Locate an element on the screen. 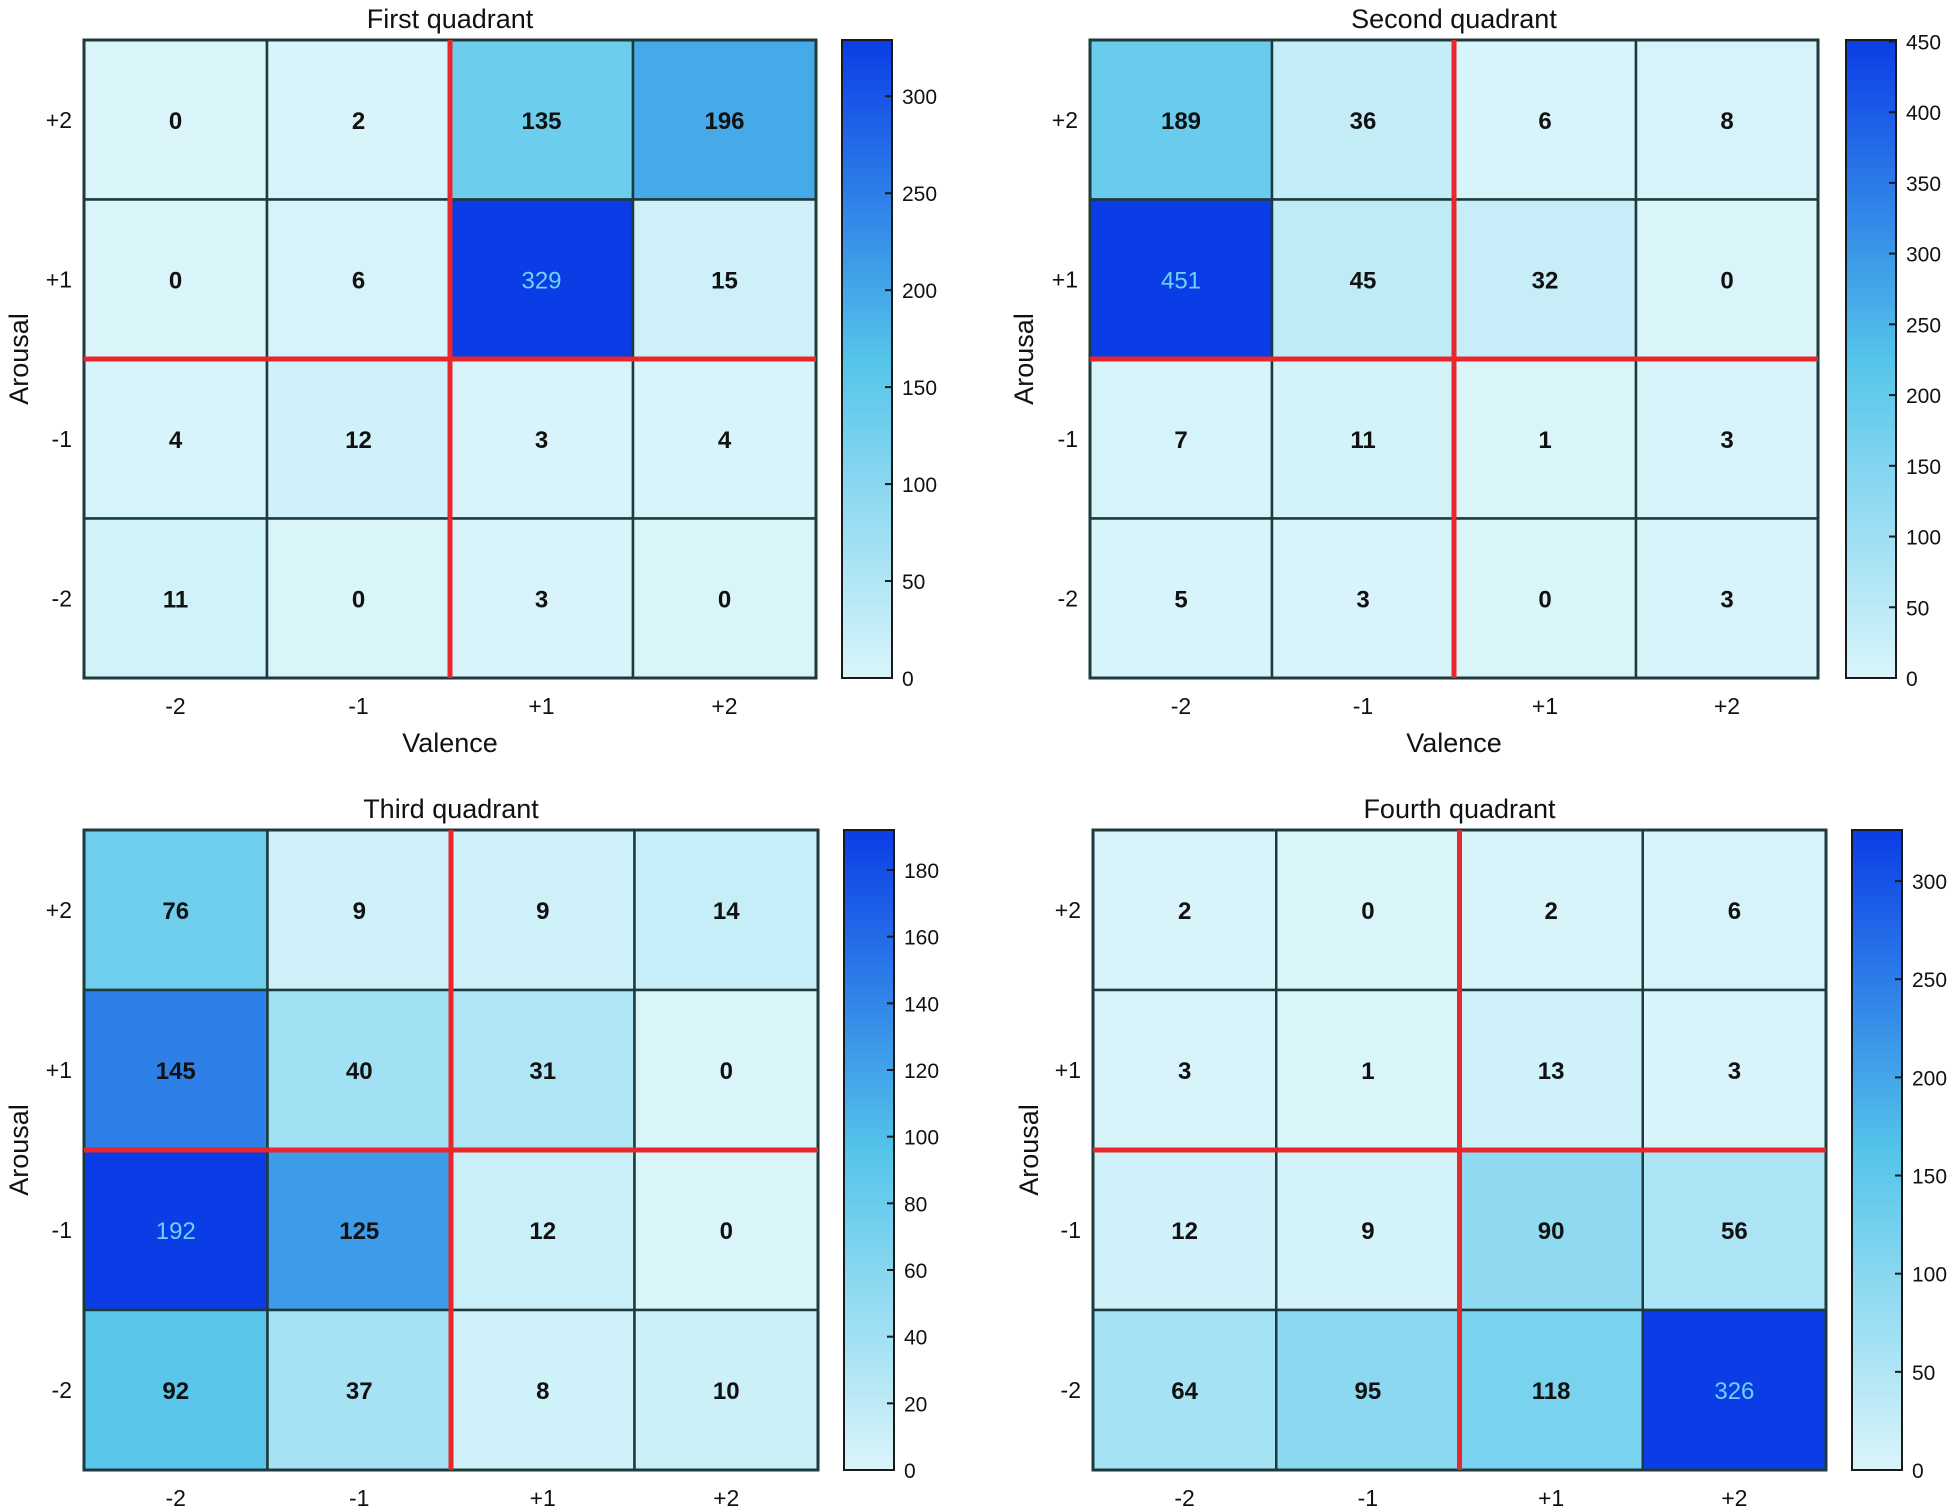  x-axis-label: Valence is located at coordinates (450, 743).